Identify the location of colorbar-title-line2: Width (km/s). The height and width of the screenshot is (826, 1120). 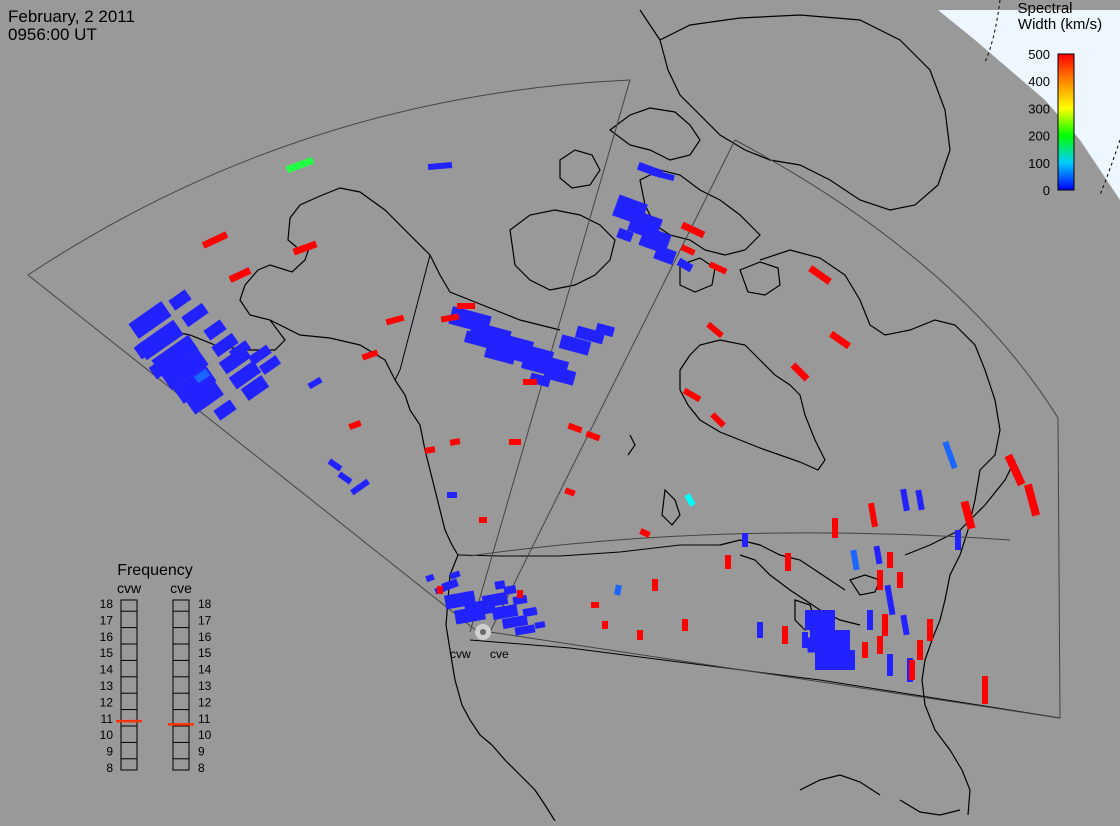
(1060, 24).